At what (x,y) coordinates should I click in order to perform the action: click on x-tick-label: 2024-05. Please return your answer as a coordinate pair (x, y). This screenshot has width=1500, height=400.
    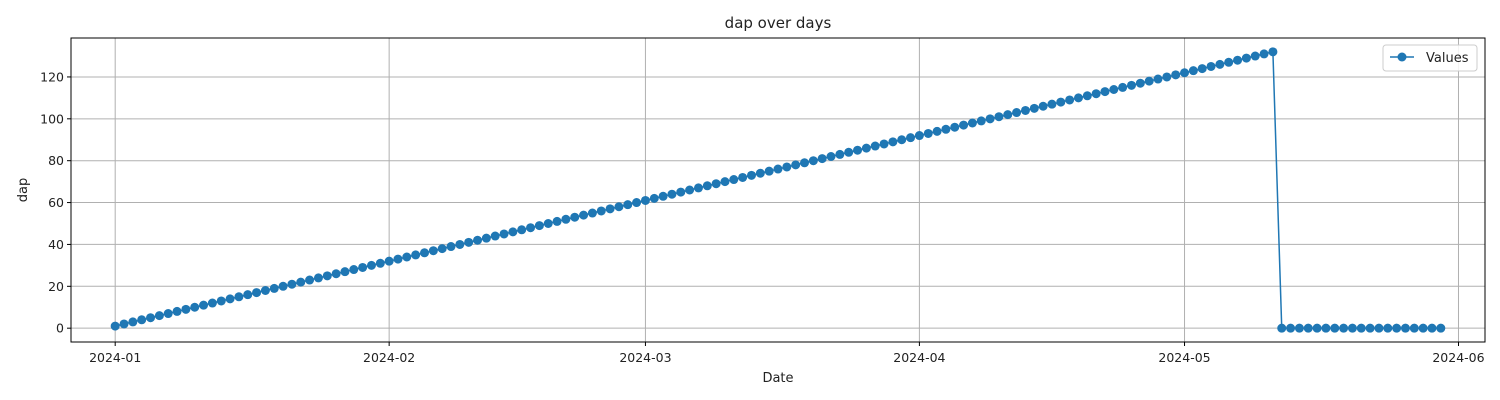
    Looking at the image, I should click on (1184, 357).